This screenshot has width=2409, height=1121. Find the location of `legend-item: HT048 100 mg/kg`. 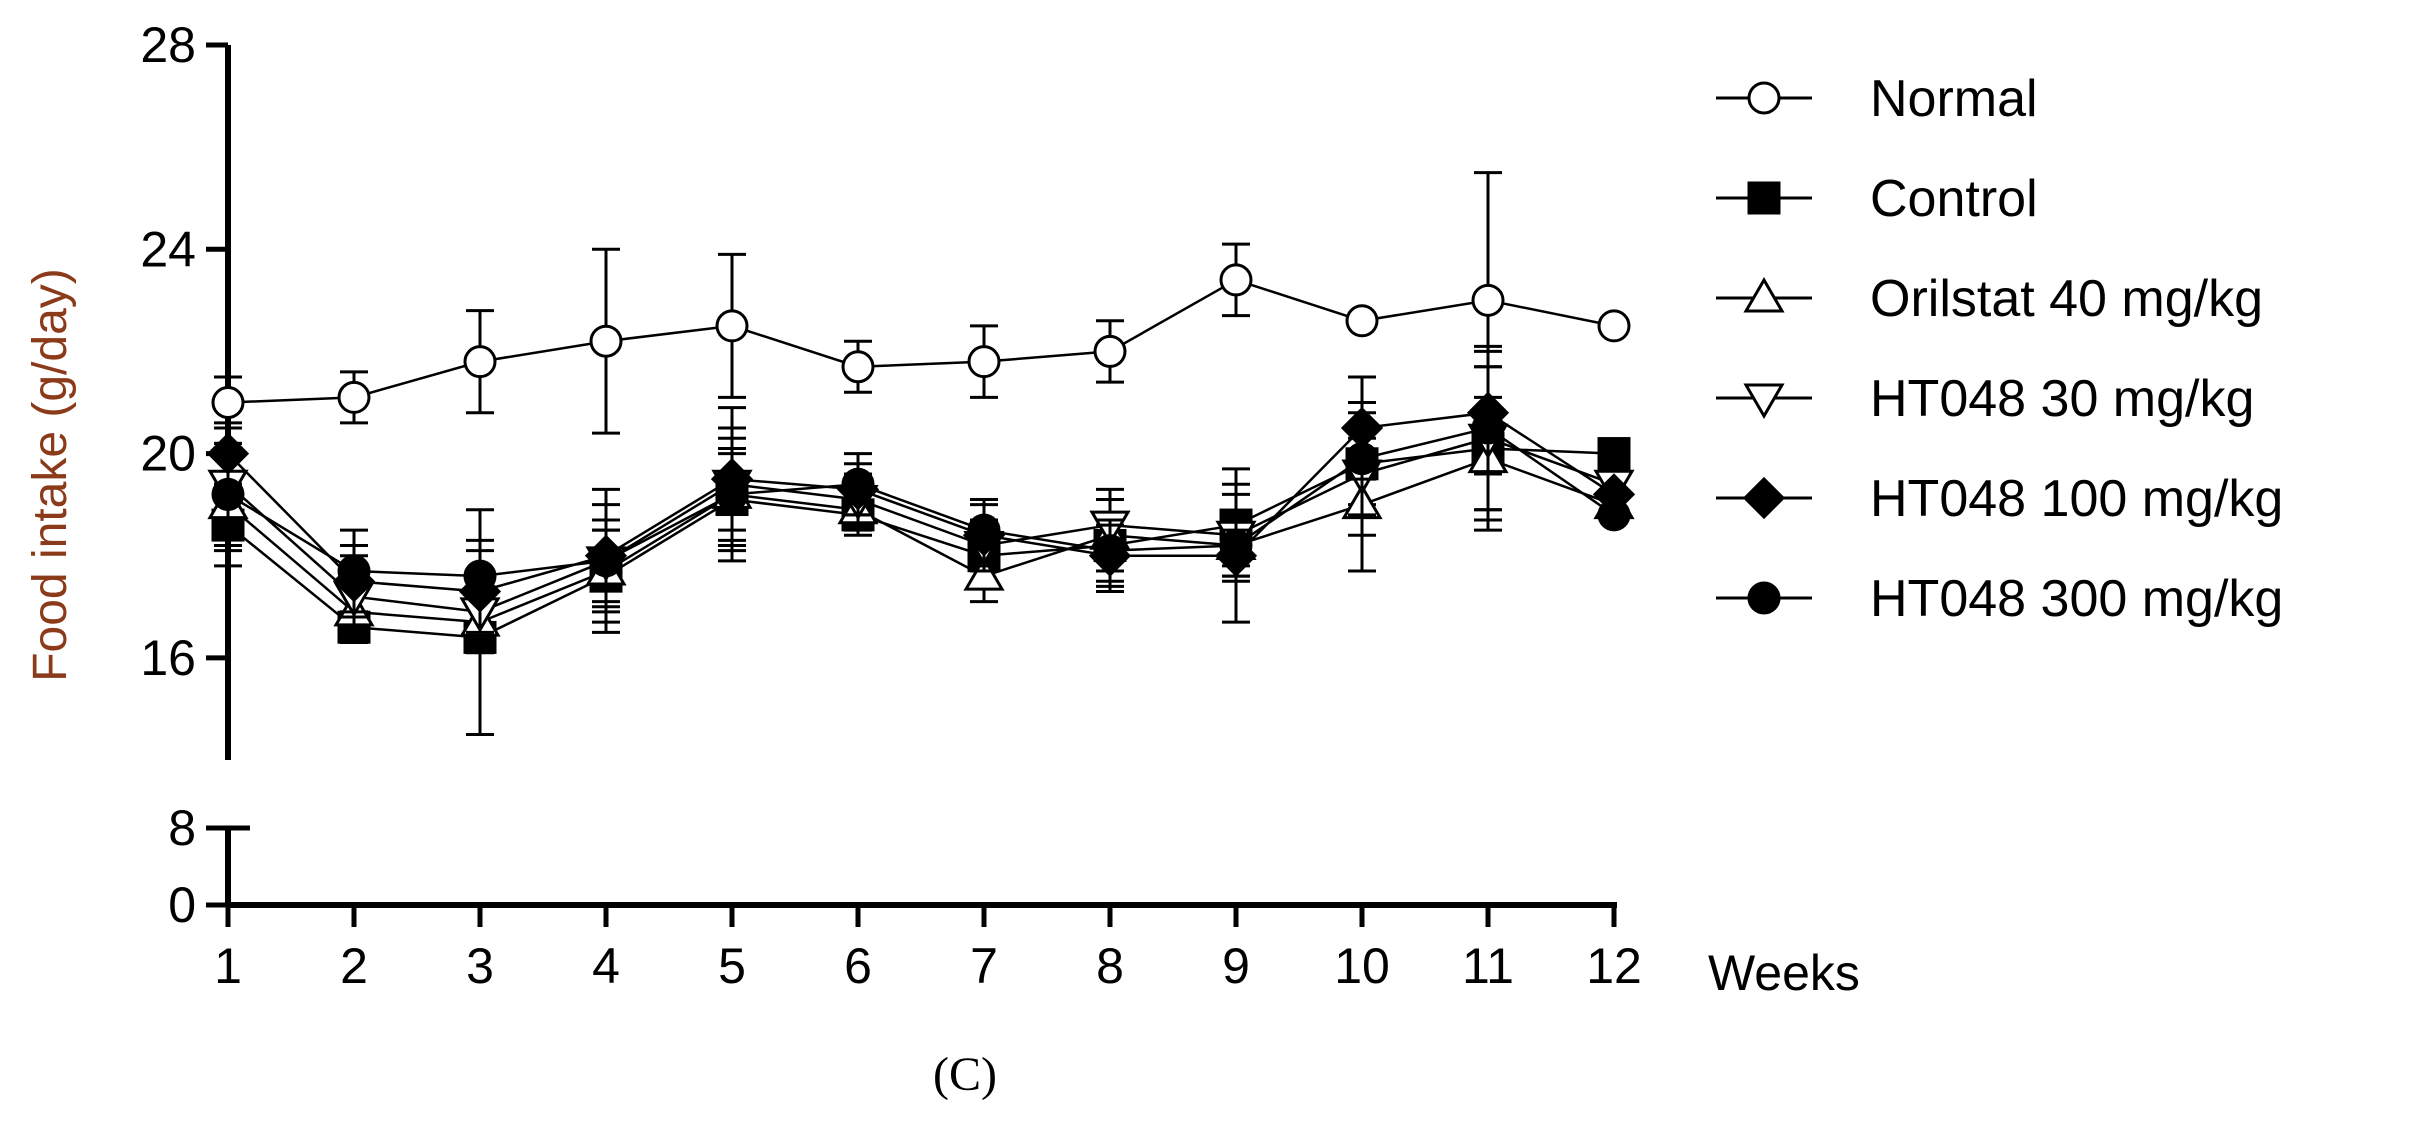

legend-item: HT048 100 mg/kg is located at coordinates (1999, 499).